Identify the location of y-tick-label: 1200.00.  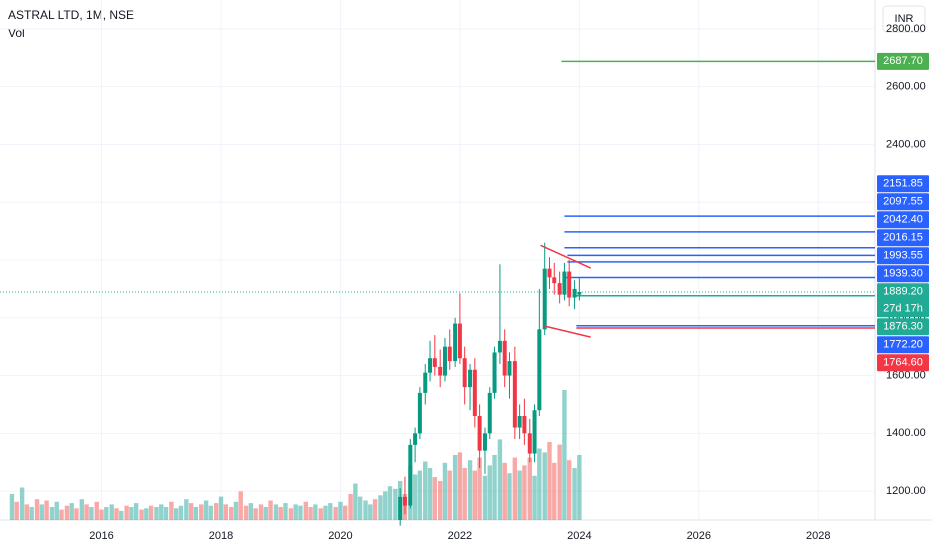
(906, 491).